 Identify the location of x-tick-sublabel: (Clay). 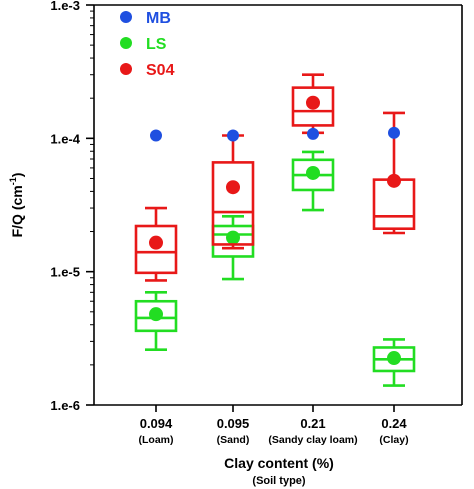
(393, 440).